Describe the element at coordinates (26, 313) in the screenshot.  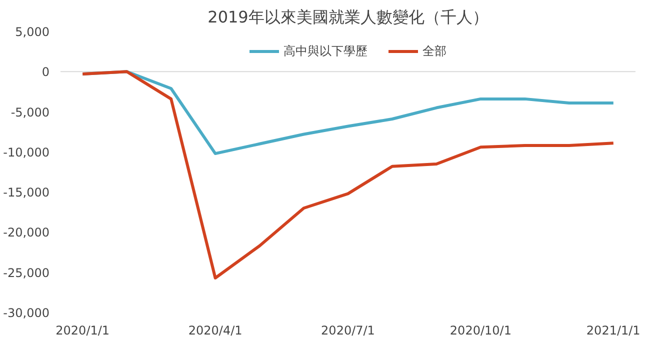
I see `y-tick-label: -30,000` at that location.